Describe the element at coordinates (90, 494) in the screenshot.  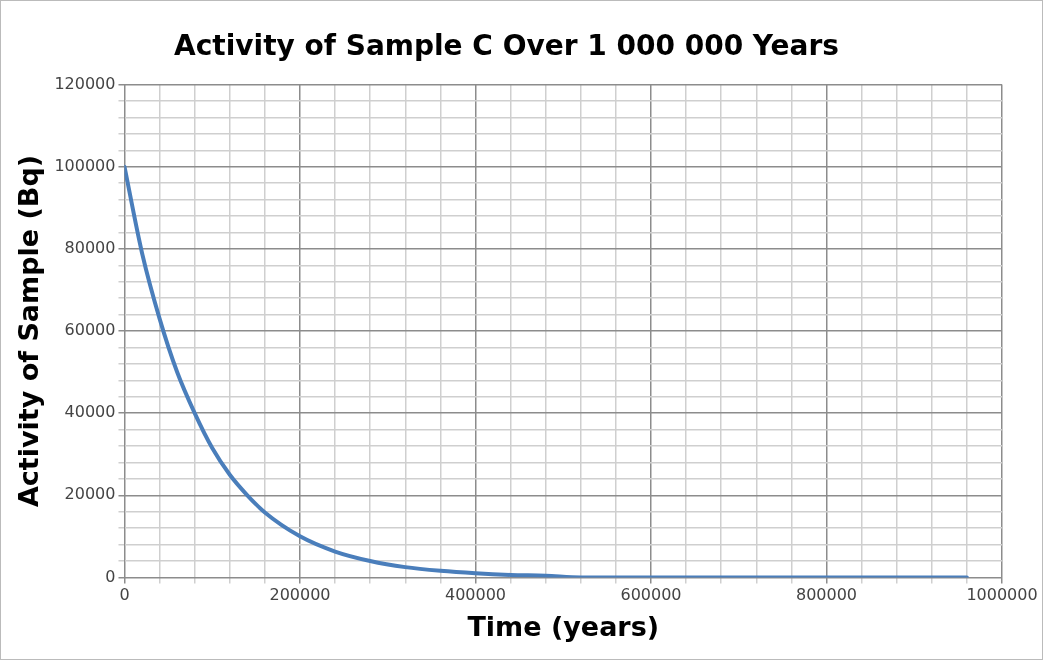
I see `y-tick-label: 20000` at that location.